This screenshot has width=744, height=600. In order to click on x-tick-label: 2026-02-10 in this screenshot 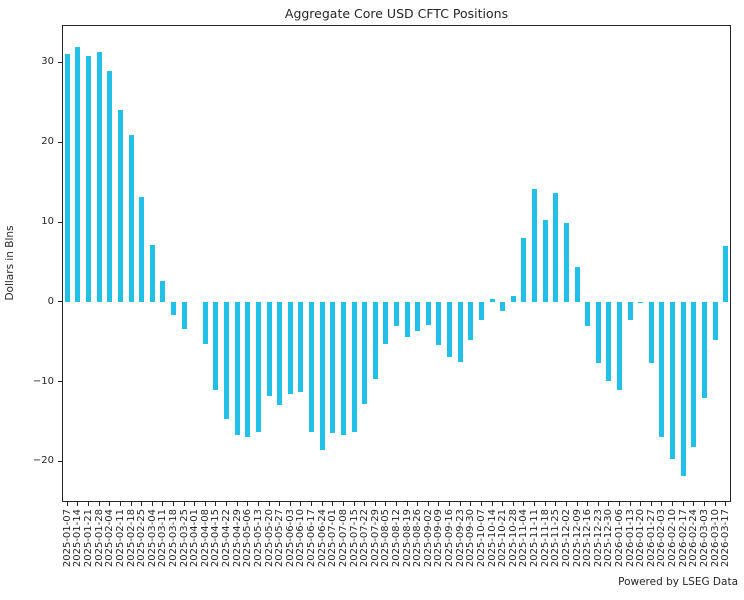, I will do `click(673, 538)`.